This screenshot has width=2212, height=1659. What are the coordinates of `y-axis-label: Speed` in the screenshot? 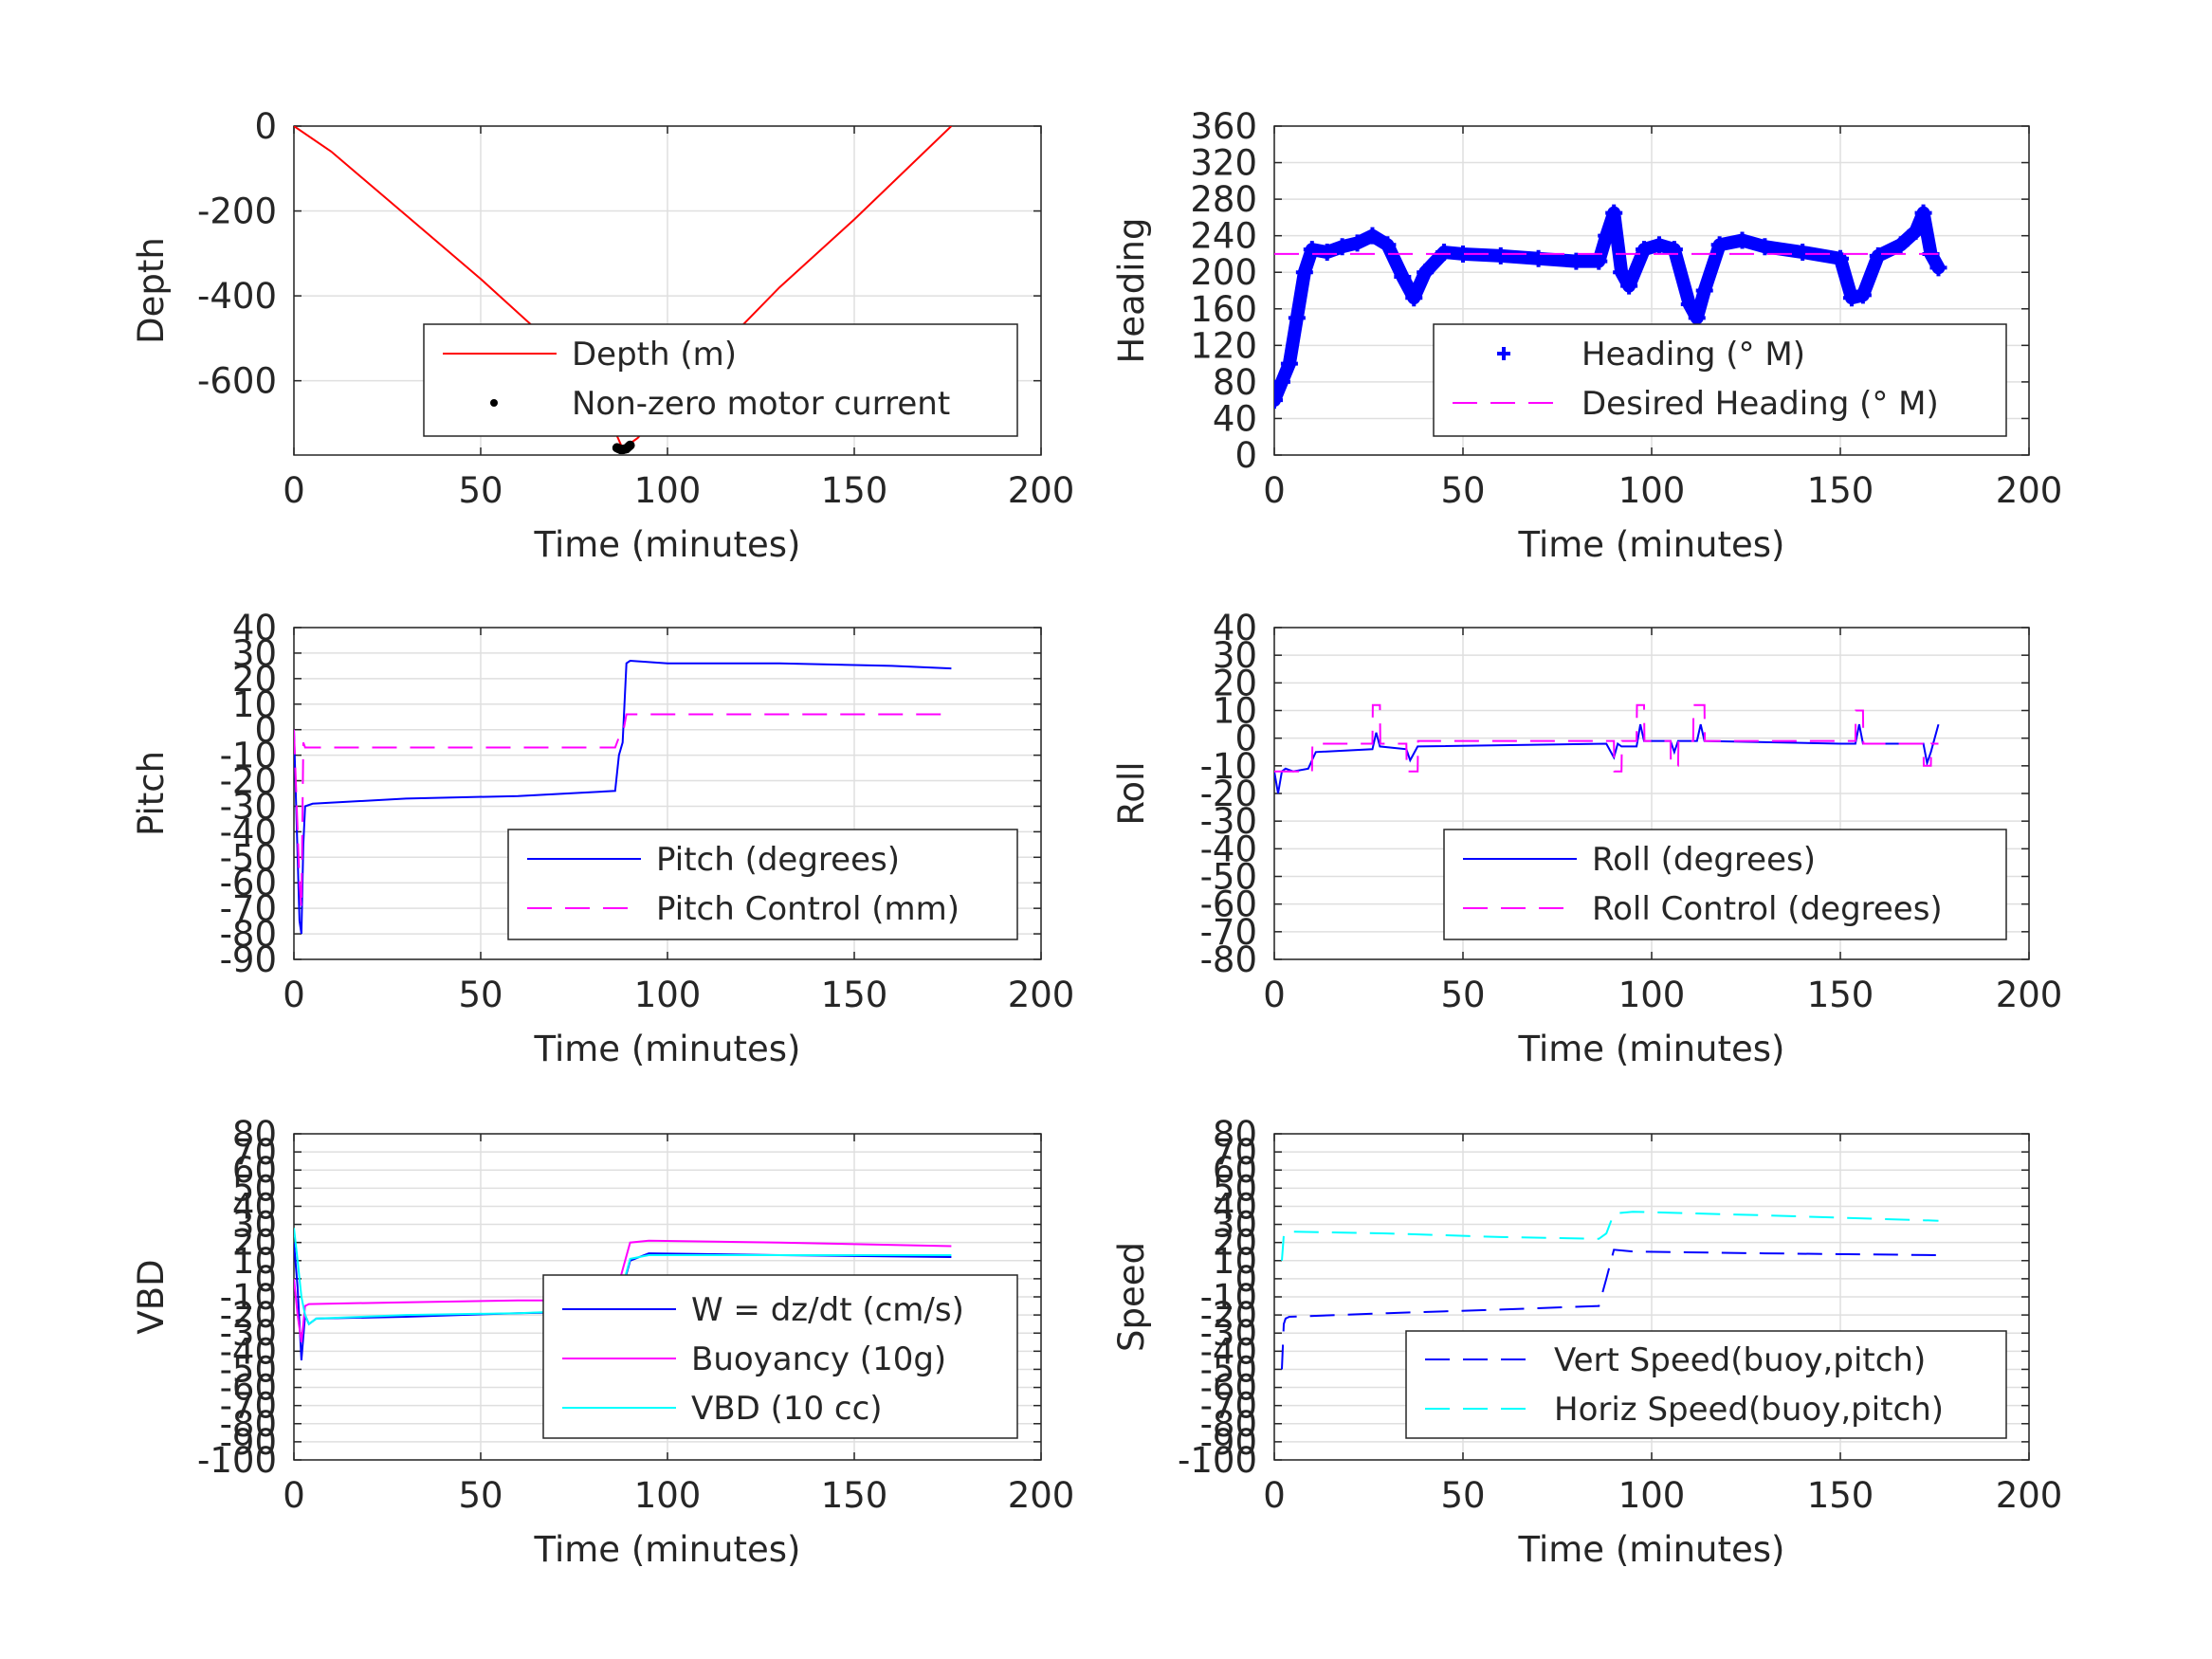 It's located at (1131, 1297).